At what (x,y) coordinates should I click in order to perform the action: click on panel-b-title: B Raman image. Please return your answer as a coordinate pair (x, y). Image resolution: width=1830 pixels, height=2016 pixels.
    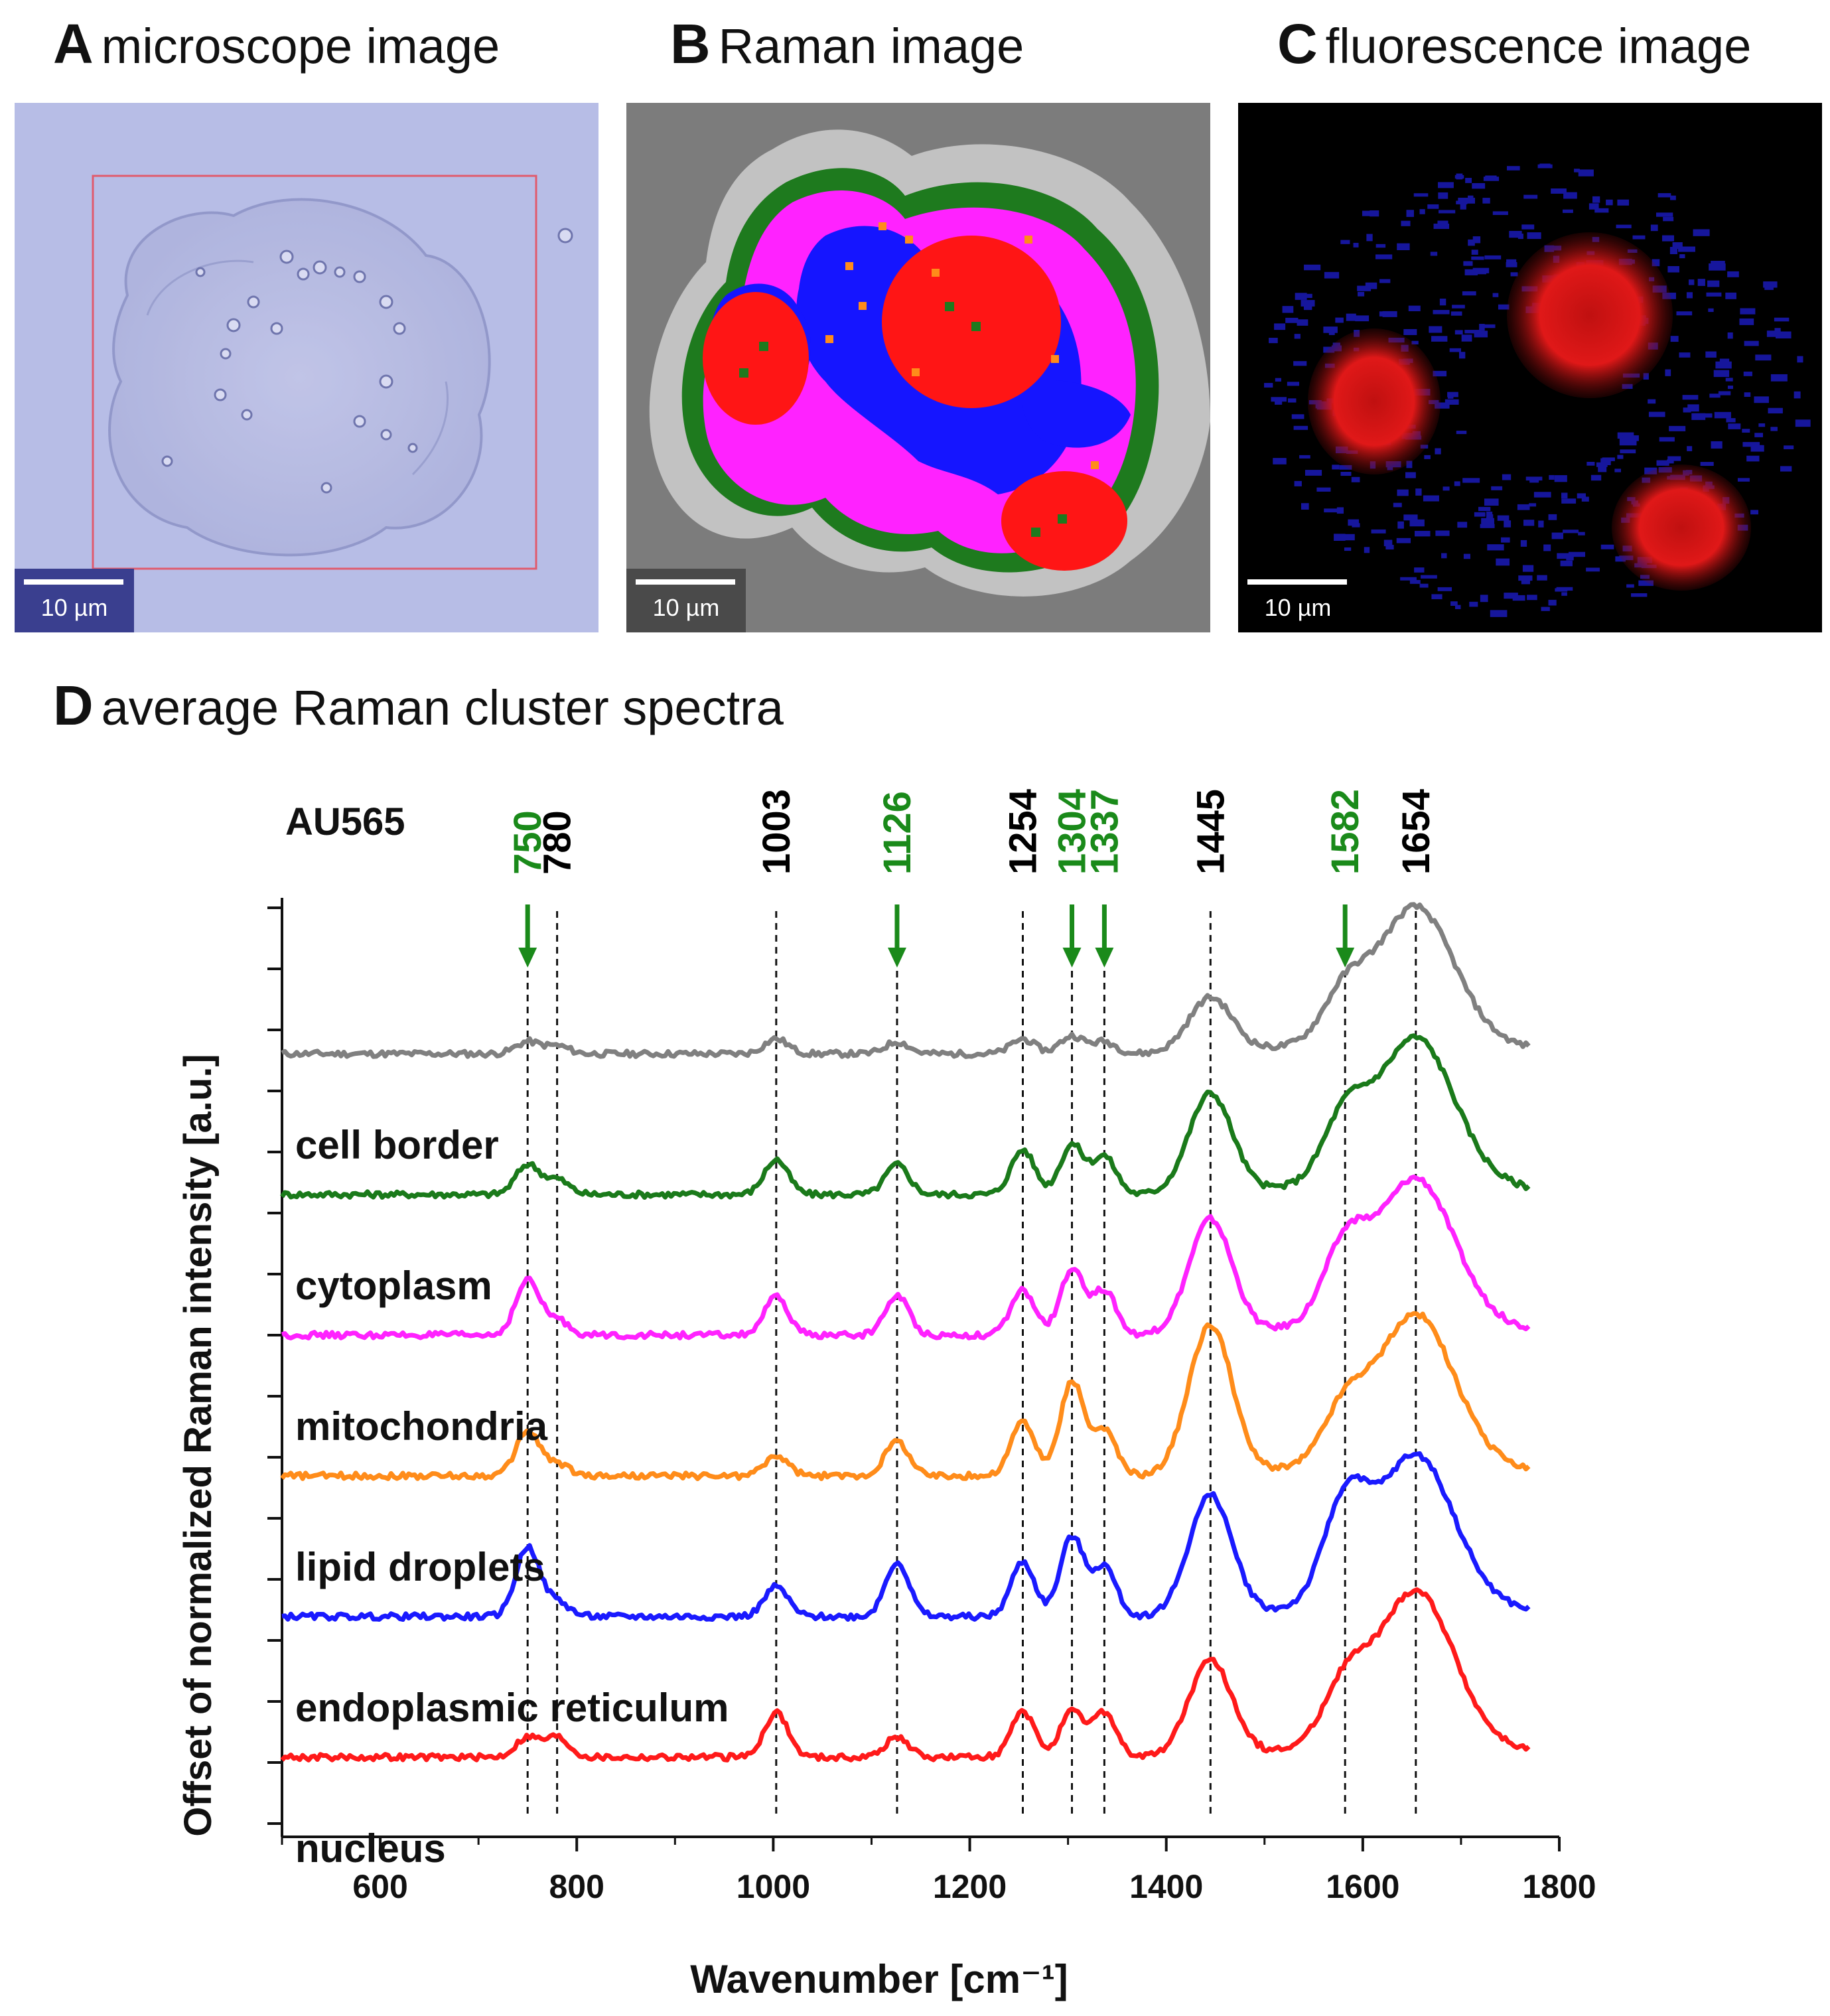
    Looking at the image, I should click on (847, 44).